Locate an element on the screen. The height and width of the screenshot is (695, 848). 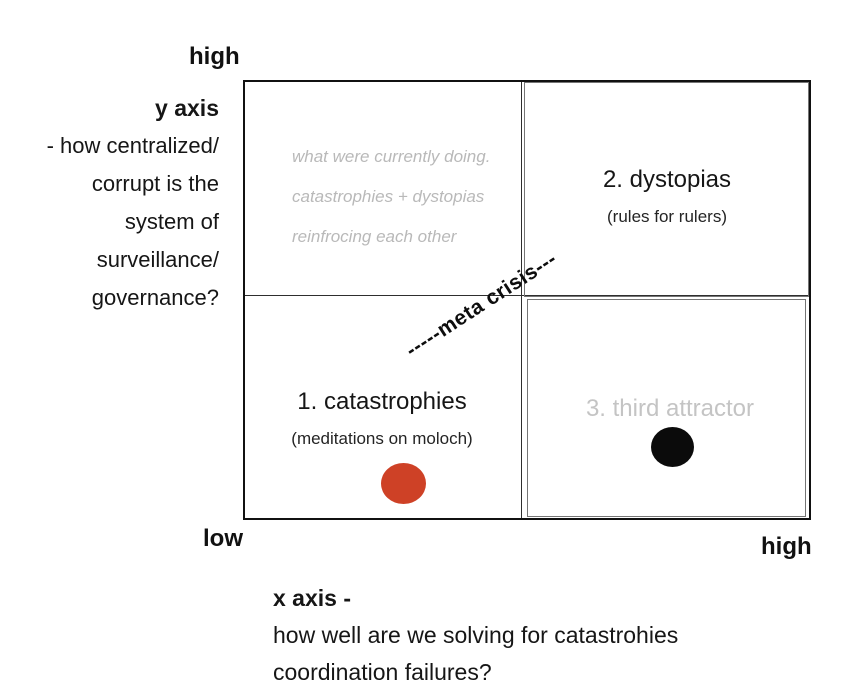
y-axis-question-line: governance? is located at coordinates (155, 297).